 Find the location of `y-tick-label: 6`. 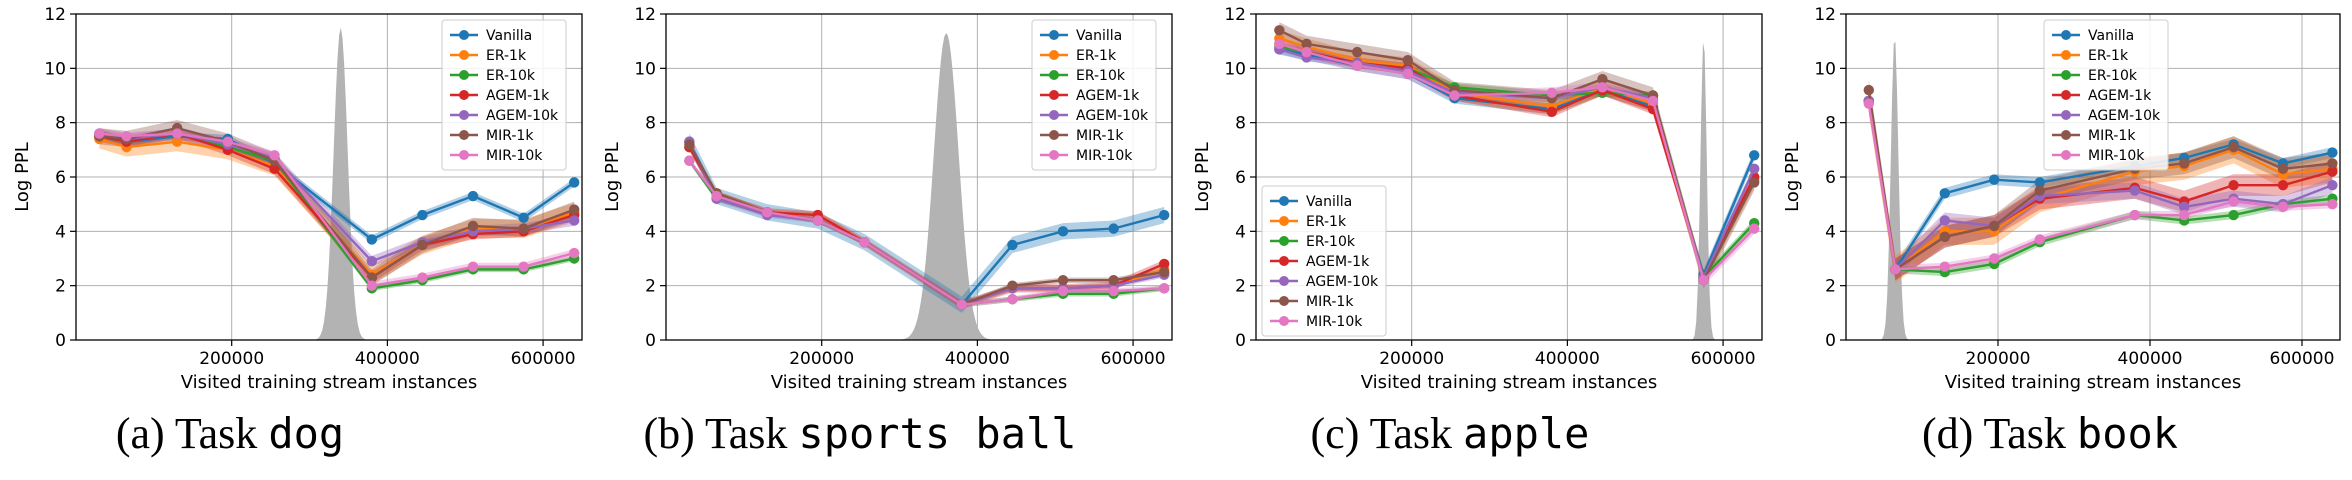

y-tick-label: 6 is located at coordinates (1830, 178).